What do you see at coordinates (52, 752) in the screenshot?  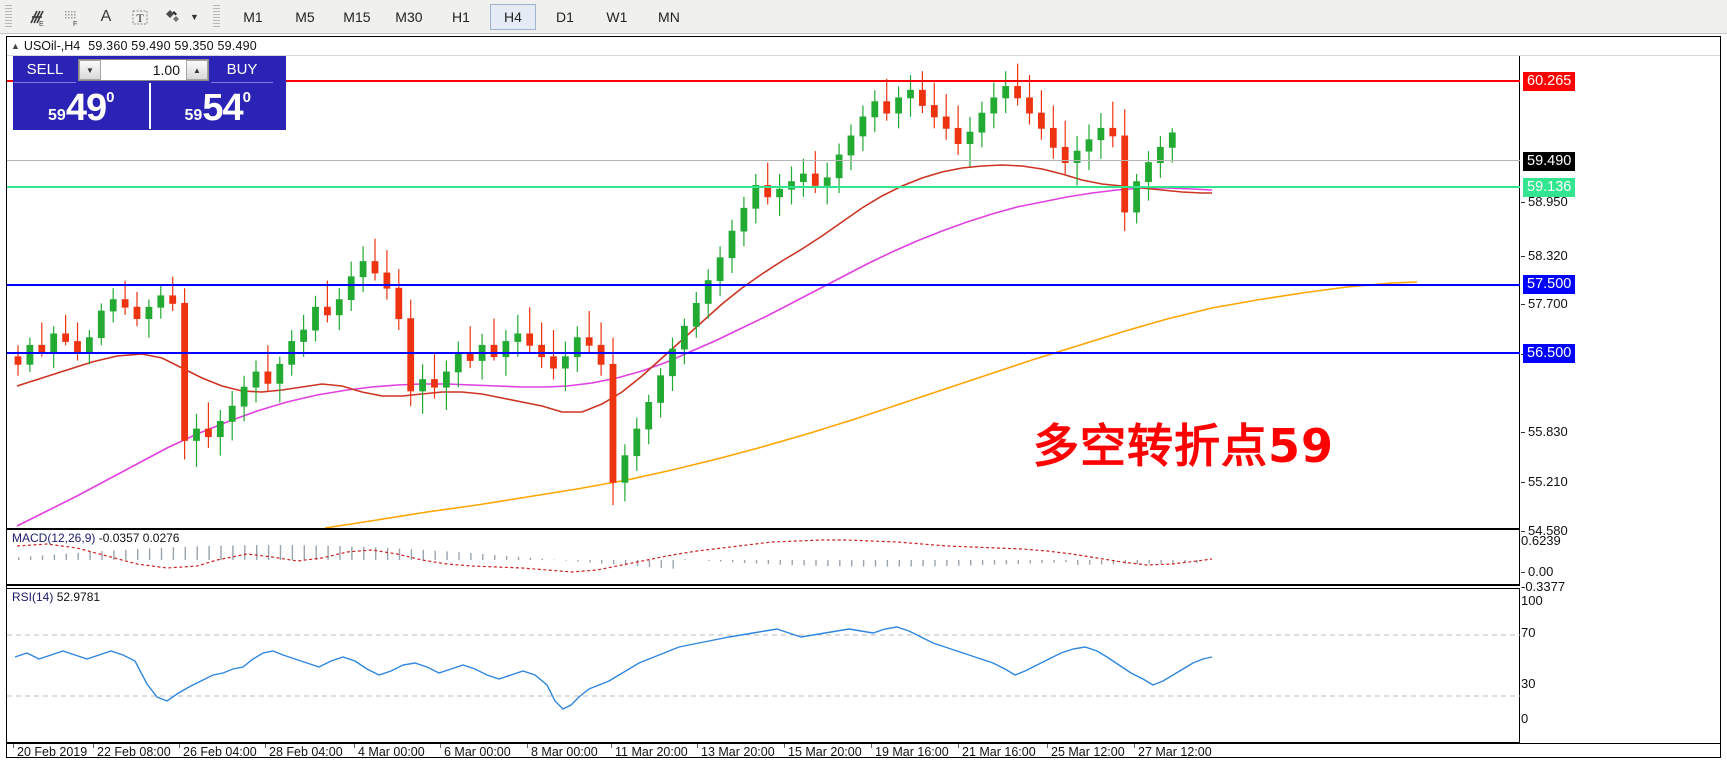 I see `time-axis-label: 20 Feb 2019` at bounding box center [52, 752].